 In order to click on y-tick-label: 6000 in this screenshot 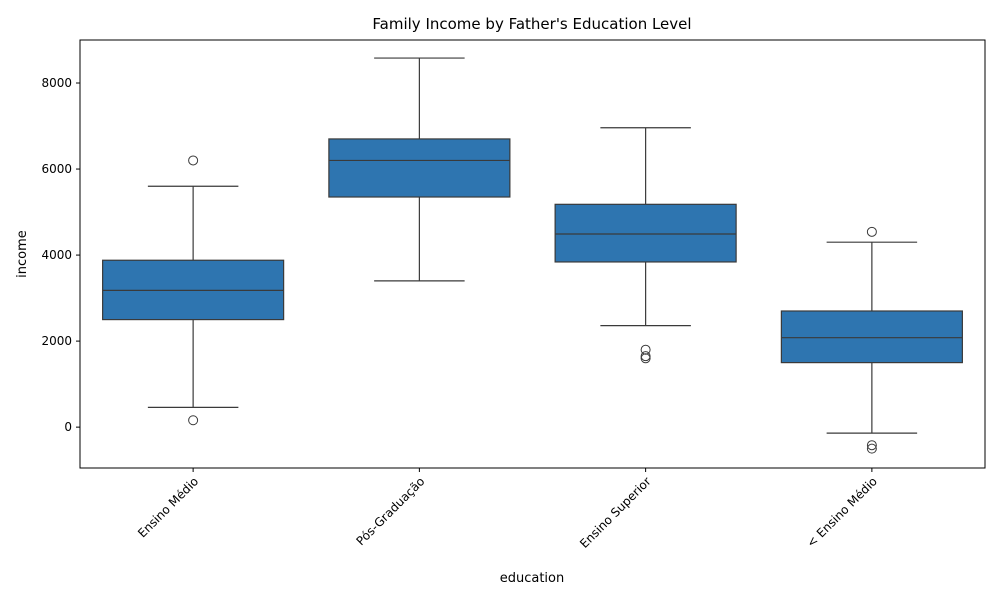, I will do `click(56, 169)`.